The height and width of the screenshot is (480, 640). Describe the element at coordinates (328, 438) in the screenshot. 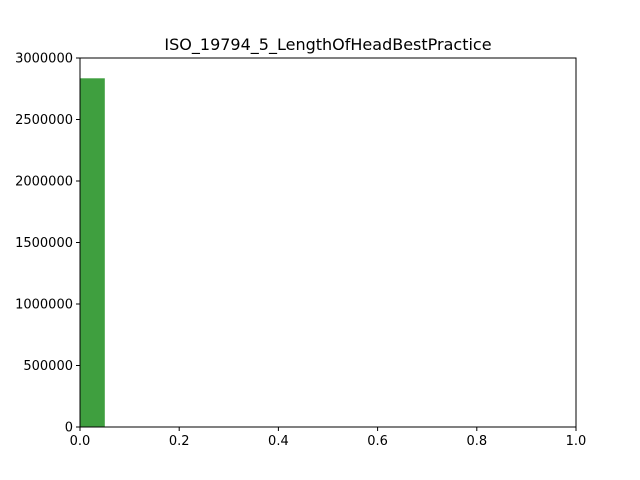

I see `x-axis: 0.0 0.2 0.4 0.6 0.8 1.0` at that location.